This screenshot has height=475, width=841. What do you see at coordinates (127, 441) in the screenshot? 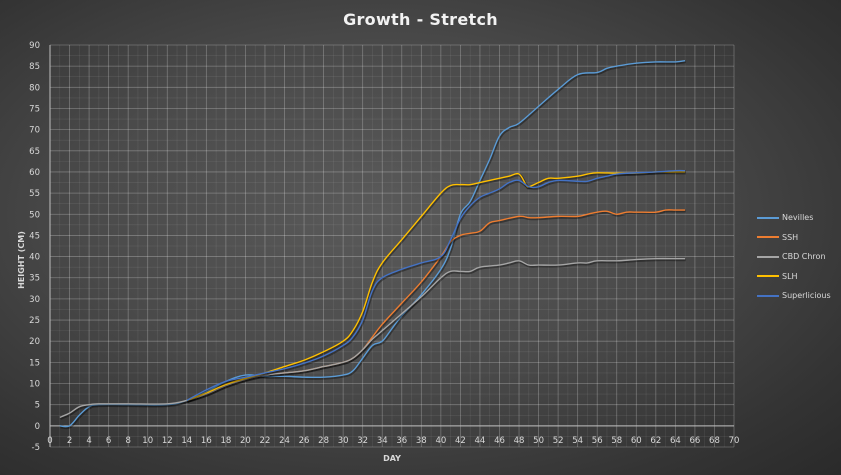
I see `x-tick-label: 8` at bounding box center [127, 441].